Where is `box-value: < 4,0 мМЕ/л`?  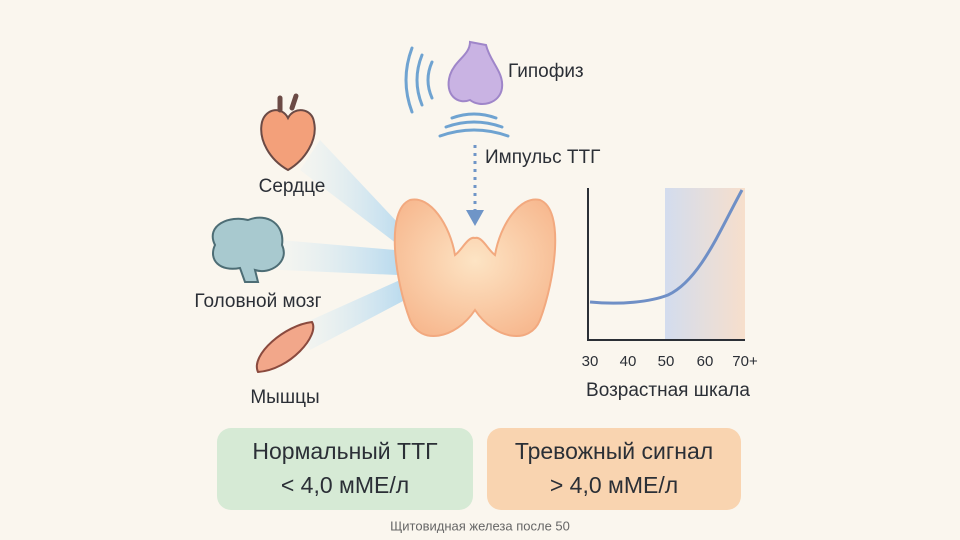 box-value: < 4,0 мМЕ/л is located at coordinates (345, 485).